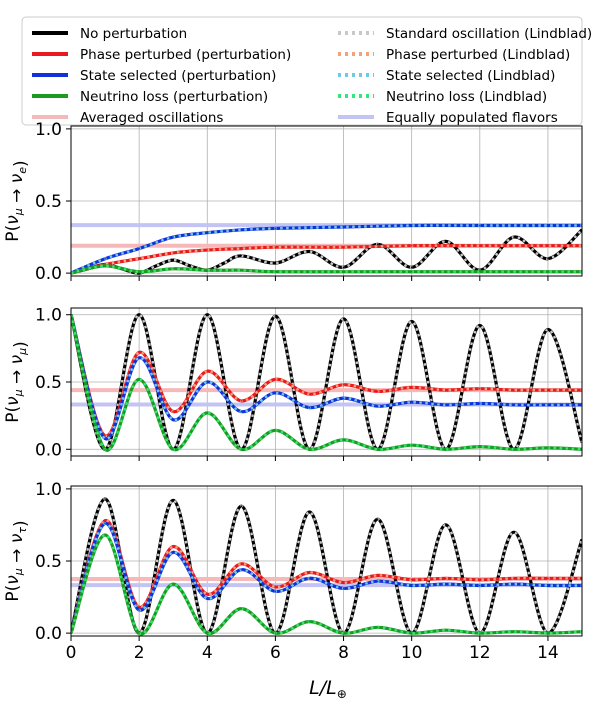 This screenshot has height=707, width=598. I want to click on legend-label-standard-oscillation-lindblad: Standard oscillation (Lindblad), so click(489, 34).